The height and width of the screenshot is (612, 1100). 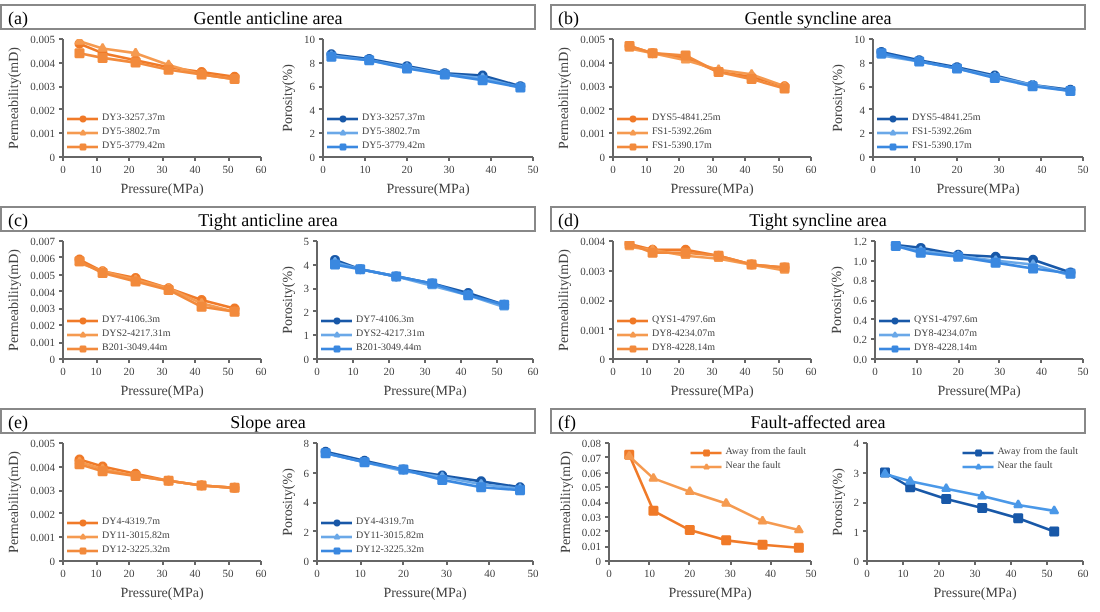 What do you see at coordinates (818, 422) in the screenshot?
I see `chart-title: Fault-affected area` at bounding box center [818, 422].